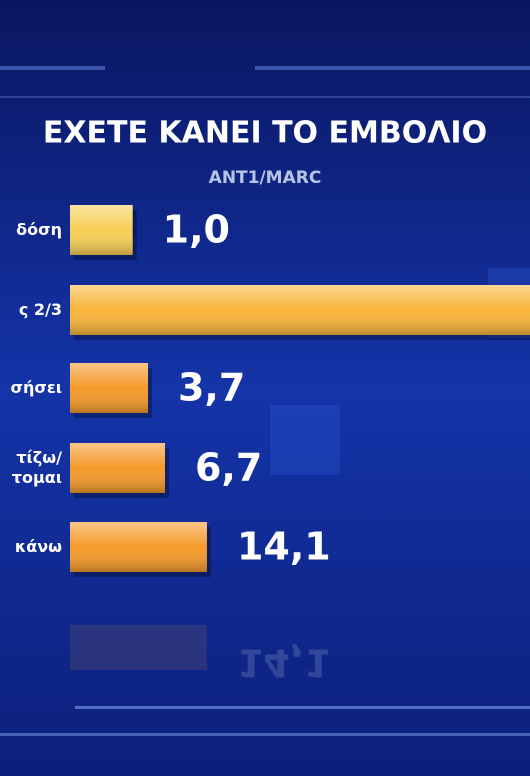 Image resolution: width=530 pixels, height=776 pixels. What do you see at coordinates (38, 546) in the screenshot?
I see `category-label: κάνω` at bounding box center [38, 546].